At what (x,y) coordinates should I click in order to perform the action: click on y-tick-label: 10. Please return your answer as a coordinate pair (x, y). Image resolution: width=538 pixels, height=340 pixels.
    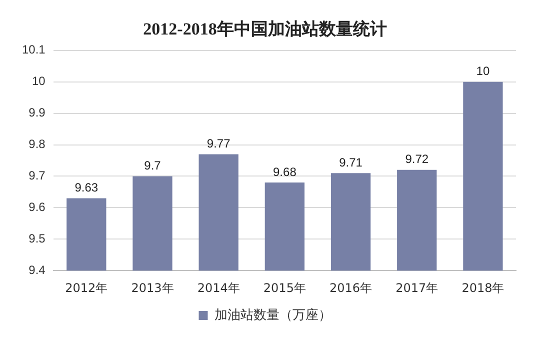
    Looking at the image, I should click on (39, 81).